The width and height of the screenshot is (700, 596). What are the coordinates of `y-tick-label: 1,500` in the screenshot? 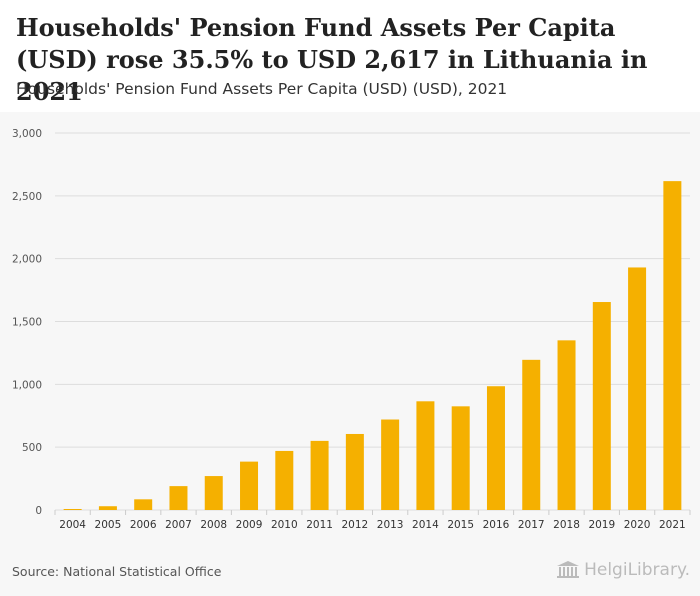 It's located at (27, 323).